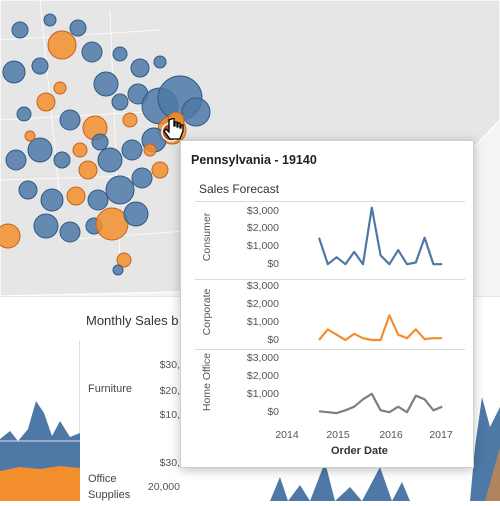  What do you see at coordinates (173, 129) in the screenshot?
I see `hand-cursor-icon` at bounding box center [173, 129].